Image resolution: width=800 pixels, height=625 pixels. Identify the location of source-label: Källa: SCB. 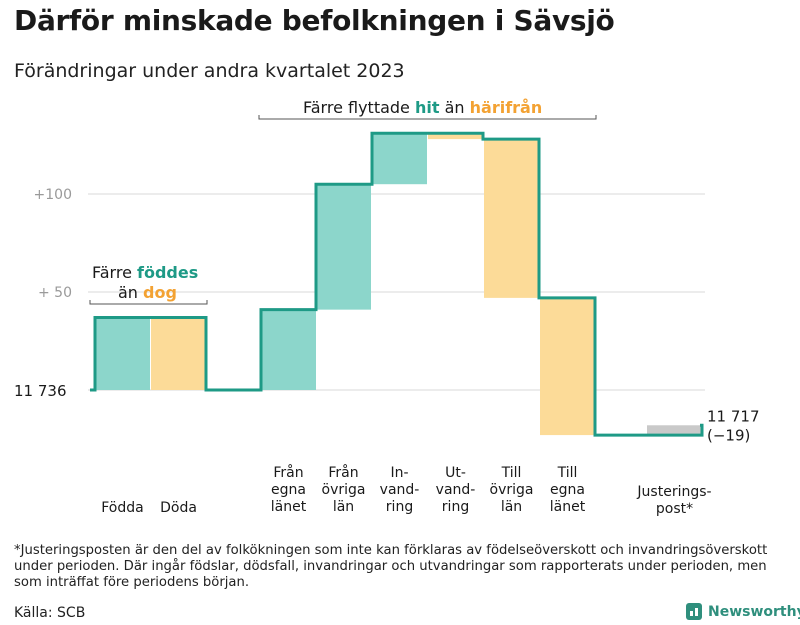
(50, 613).